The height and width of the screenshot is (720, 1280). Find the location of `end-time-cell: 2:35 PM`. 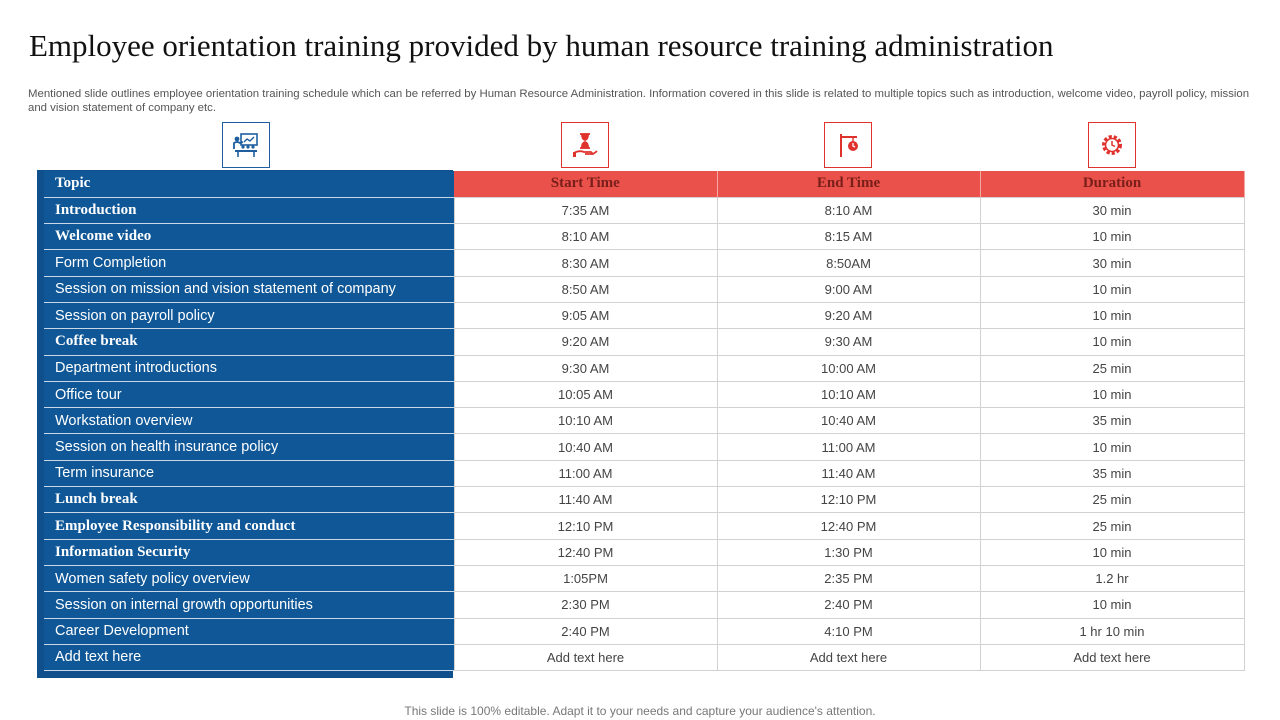

end-time-cell: 2:35 PM is located at coordinates (848, 578).